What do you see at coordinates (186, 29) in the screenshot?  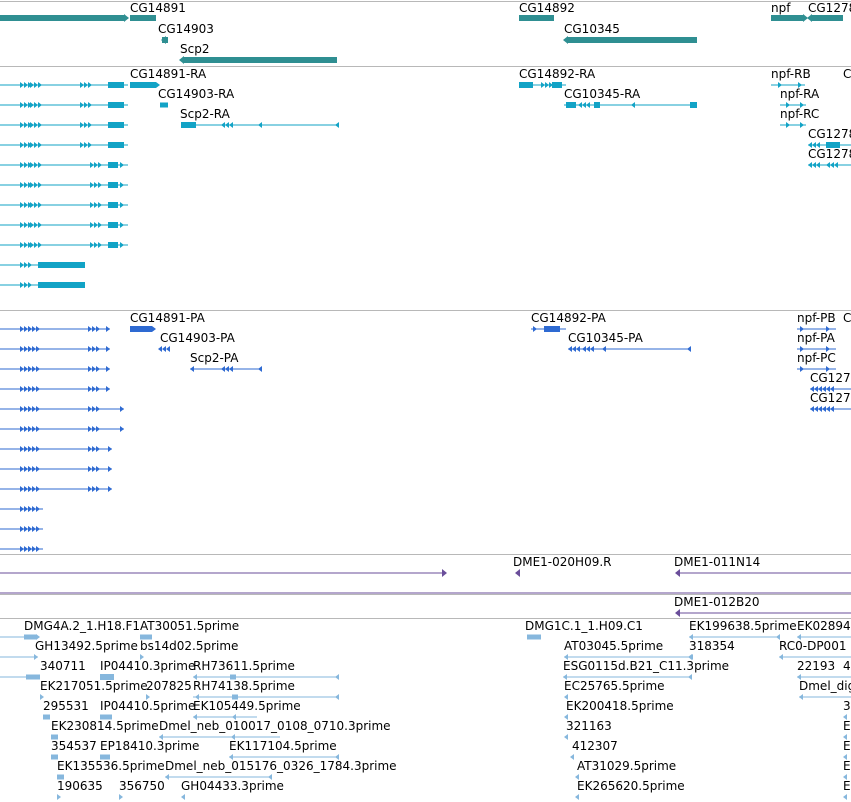 I see `gene-label: CG14903` at bounding box center [186, 29].